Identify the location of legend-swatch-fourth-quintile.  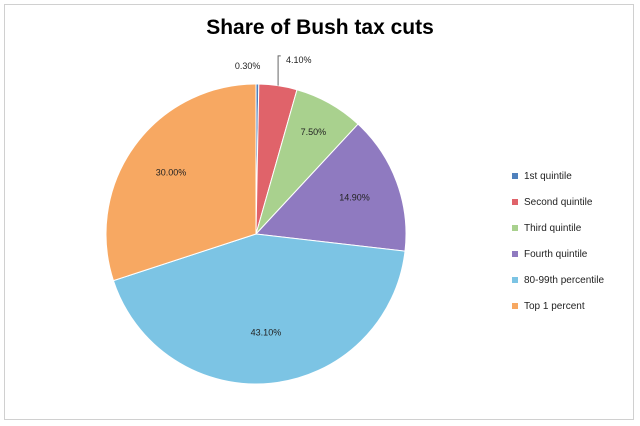
(515, 254).